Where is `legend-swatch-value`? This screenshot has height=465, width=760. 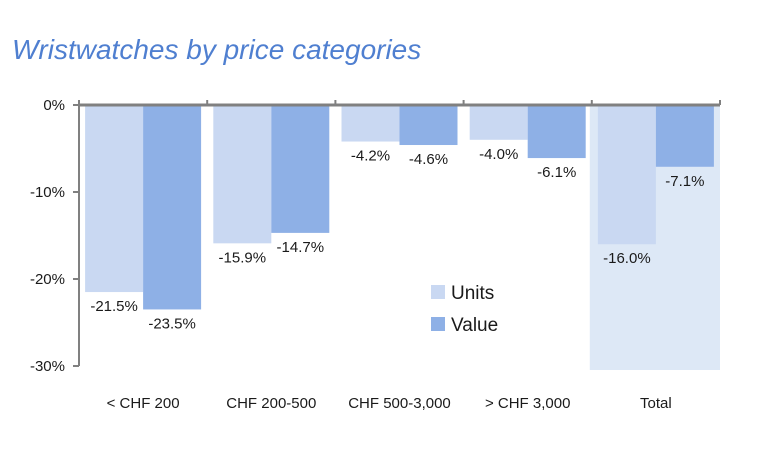
legend-swatch-value is located at coordinates (438, 324).